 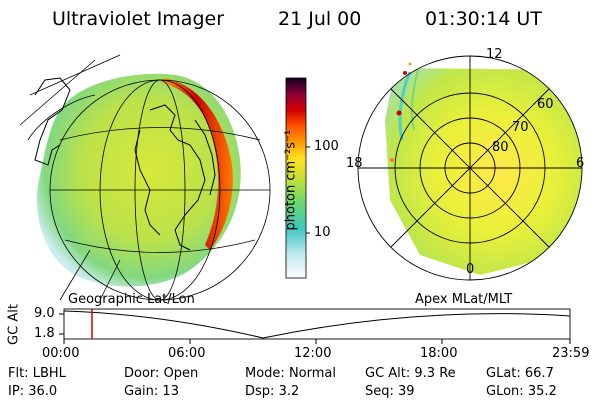 I want to click on status-gcalt-label: GC Alt:, so click(x=388, y=373).